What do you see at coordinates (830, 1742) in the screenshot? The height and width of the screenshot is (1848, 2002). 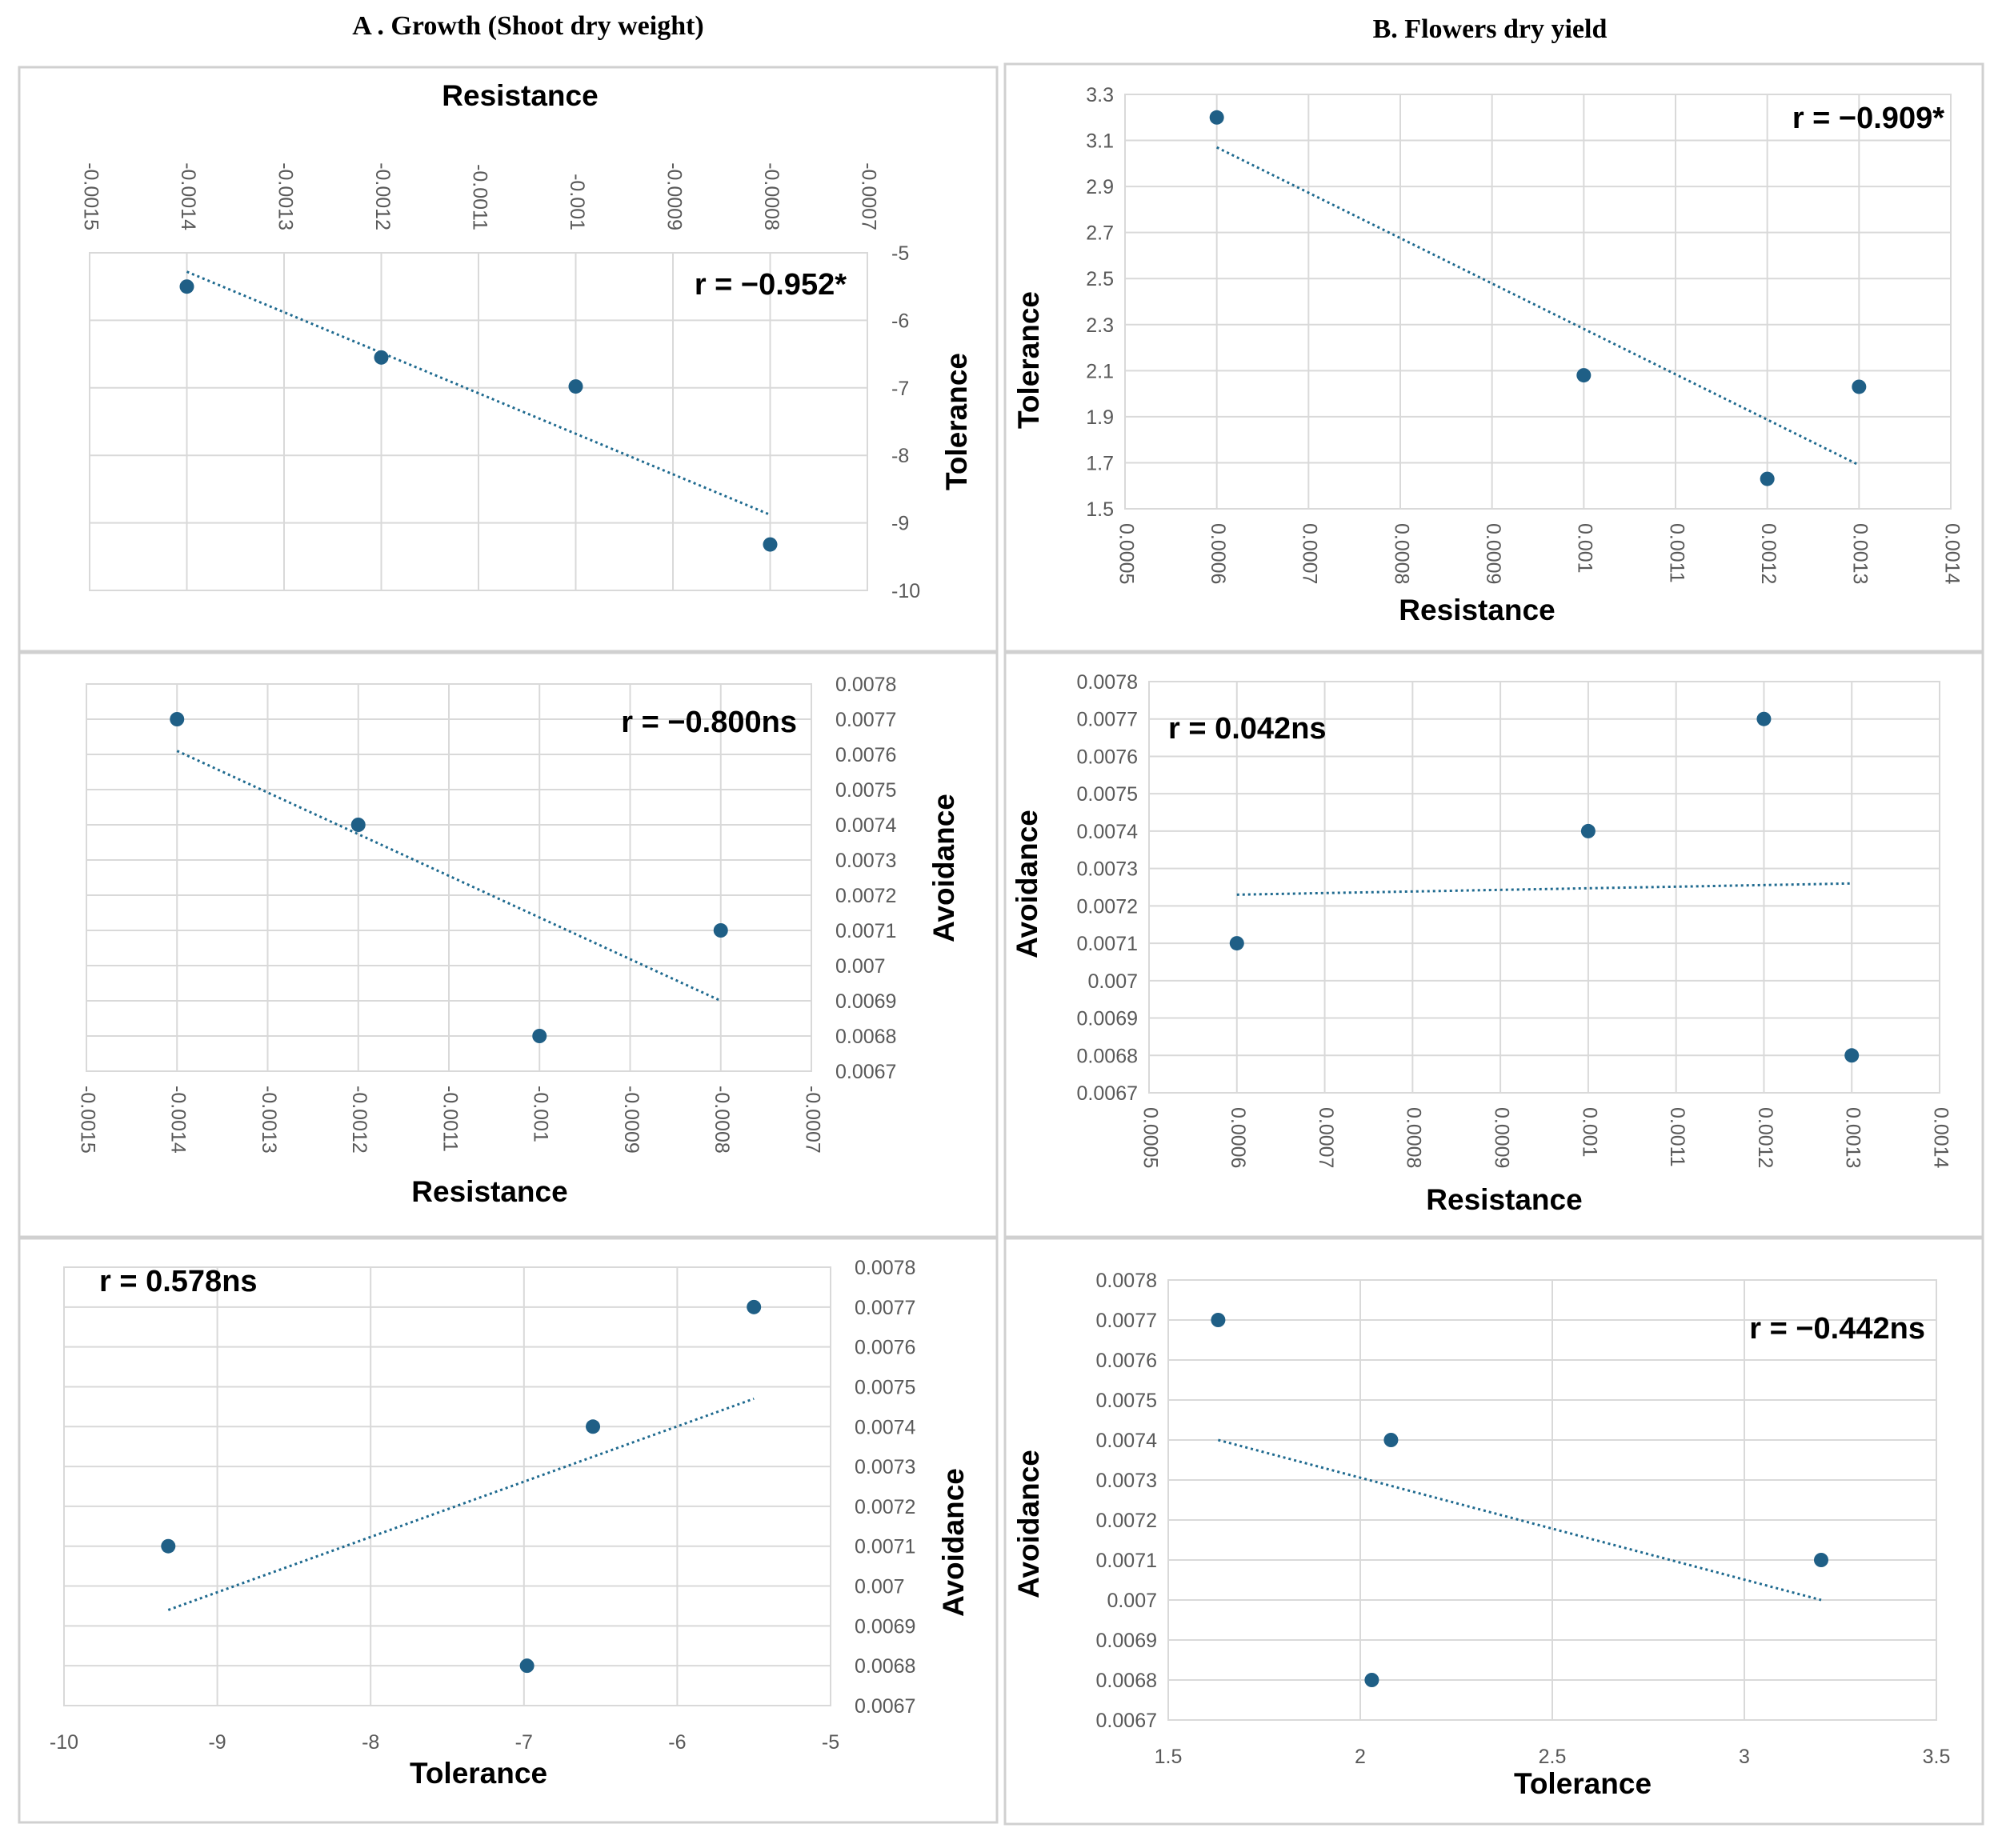 I see `x-tick-label: -5` at bounding box center [830, 1742].